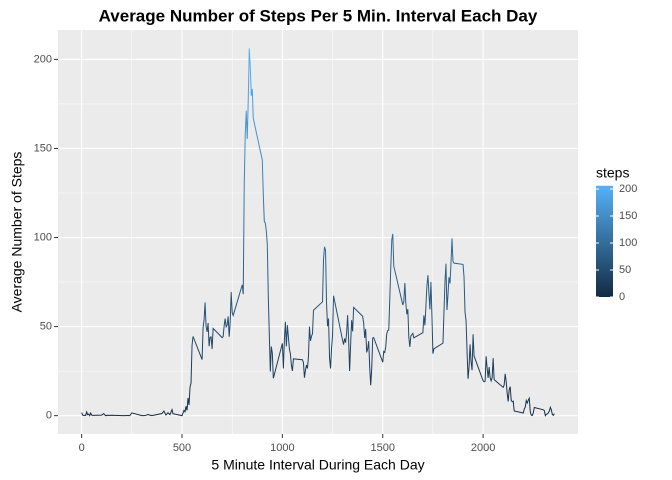 The width and height of the screenshot is (672, 480). What do you see at coordinates (382, 448) in the screenshot?
I see `x-tick-label: 1500` at bounding box center [382, 448].